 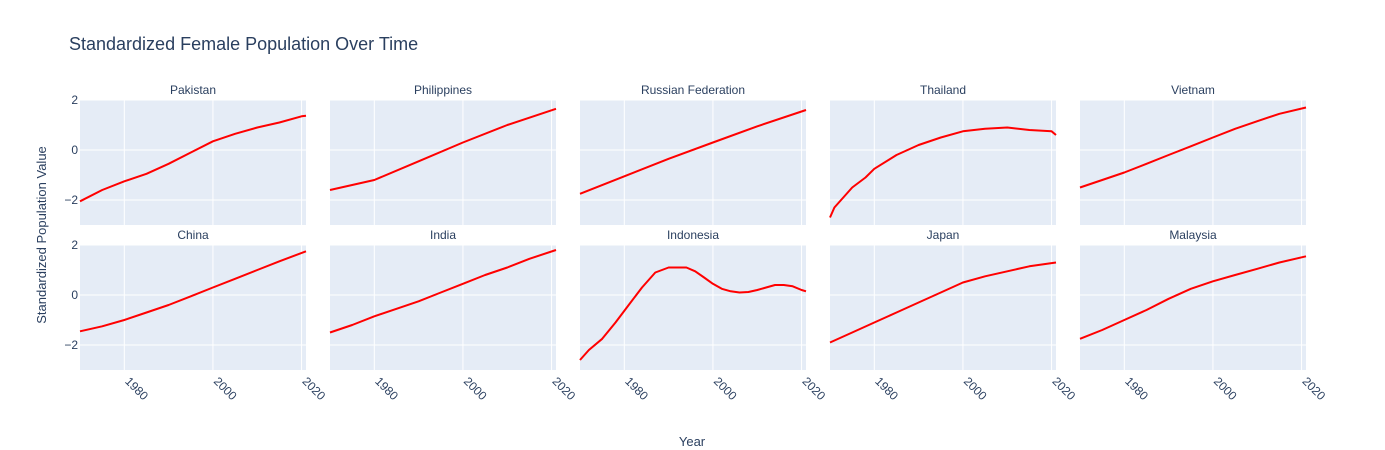 What do you see at coordinates (693, 90) in the screenshot?
I see `facet-title: Russian Federation` at bounding box center [693, 90].